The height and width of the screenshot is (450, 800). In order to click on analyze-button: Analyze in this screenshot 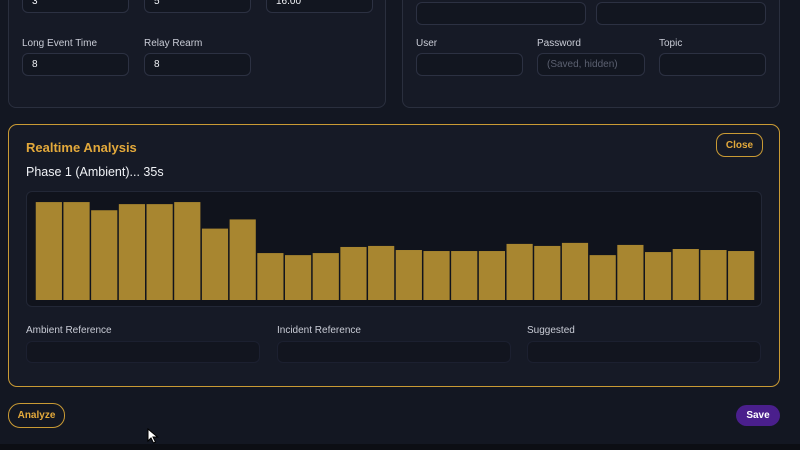, I will do `click(36, 415)`.